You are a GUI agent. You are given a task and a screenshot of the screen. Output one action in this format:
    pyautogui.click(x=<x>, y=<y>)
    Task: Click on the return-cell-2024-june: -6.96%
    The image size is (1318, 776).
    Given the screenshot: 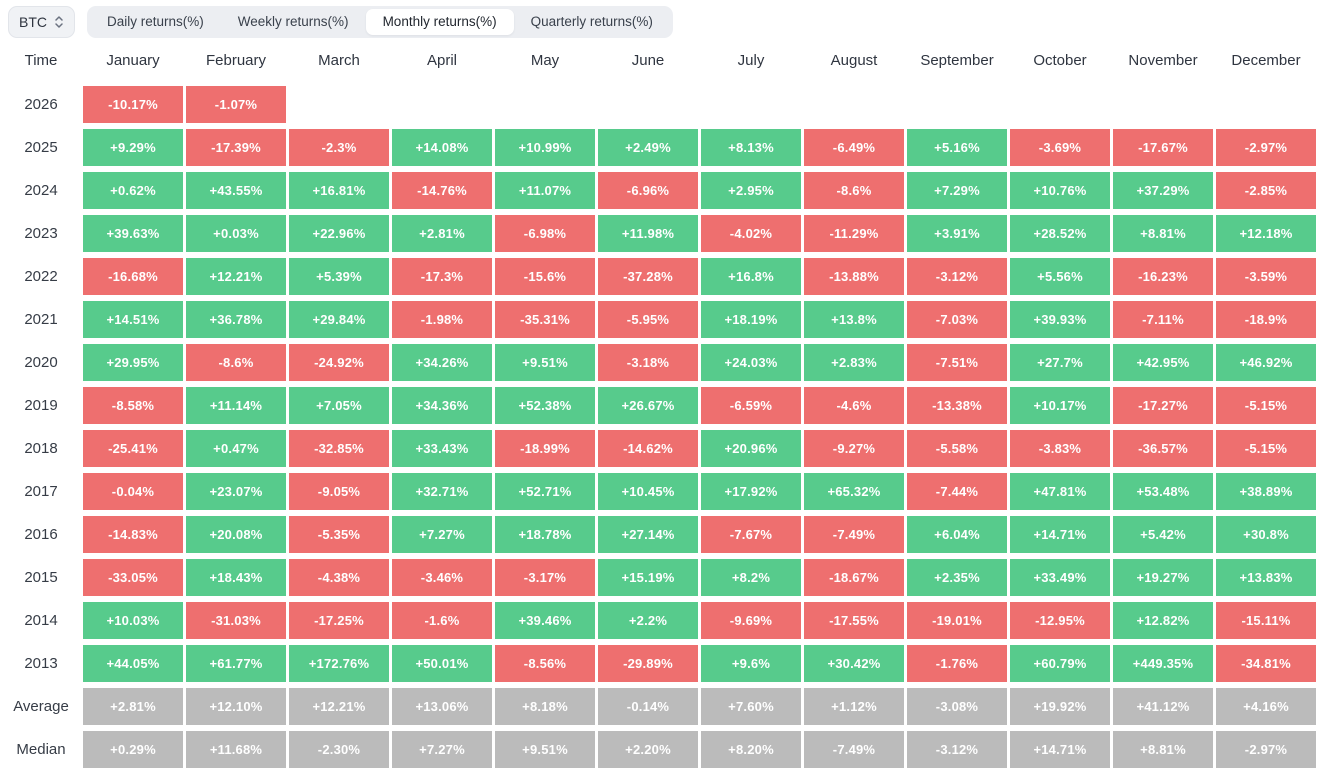 What is the action you would take?
    pyautogui.click(x=648, y=190)
    